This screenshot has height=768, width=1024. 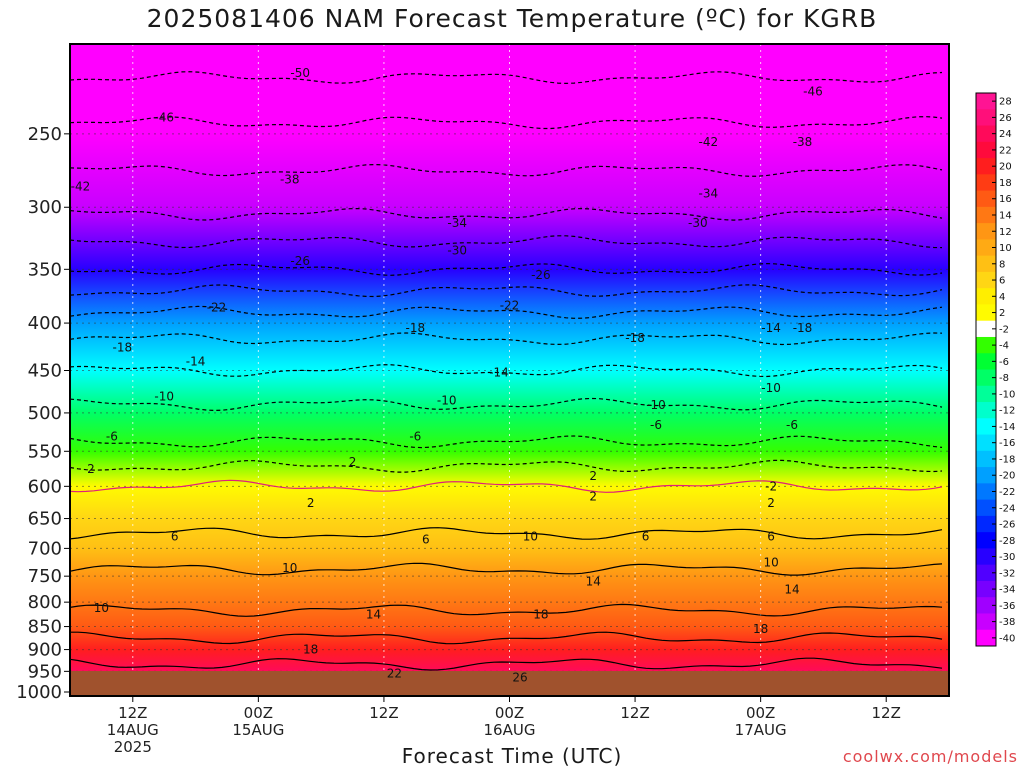 I want to click on y-tick-label: 400, so click(x=45, y=323).